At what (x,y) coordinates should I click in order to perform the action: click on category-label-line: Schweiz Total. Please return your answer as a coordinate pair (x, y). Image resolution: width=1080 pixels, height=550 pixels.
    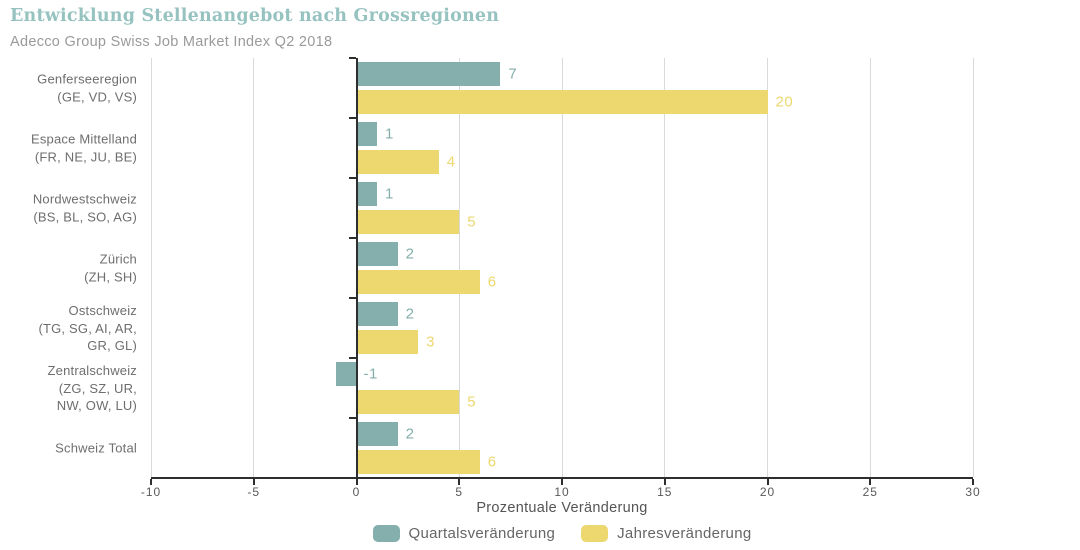
    Looking at the image, I should click on (96, 448).